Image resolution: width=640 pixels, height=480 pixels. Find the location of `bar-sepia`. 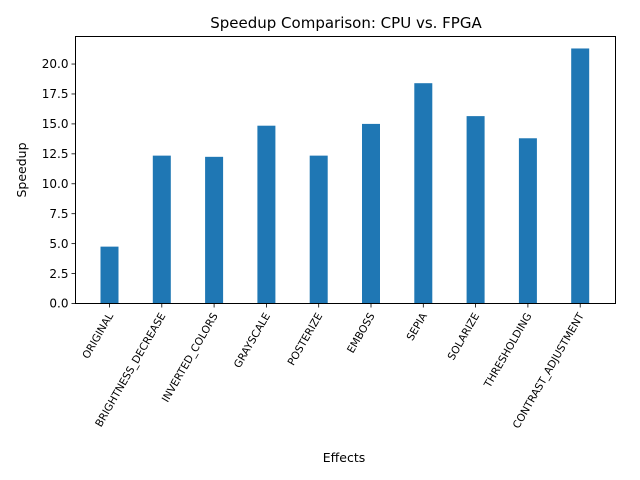

bar-sepia is located at coordinates (423, 193).